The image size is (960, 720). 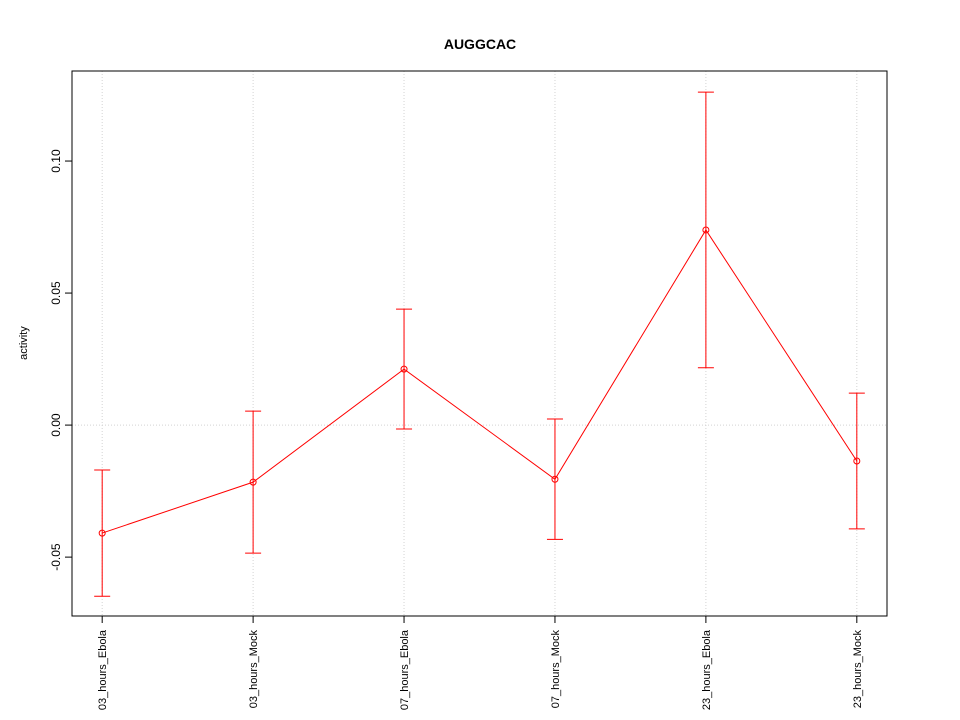 What do you see at coordinates (56, 557) in the screenshot?
I see `y-tick-label: -0.05` at bounding box center [56, 557].